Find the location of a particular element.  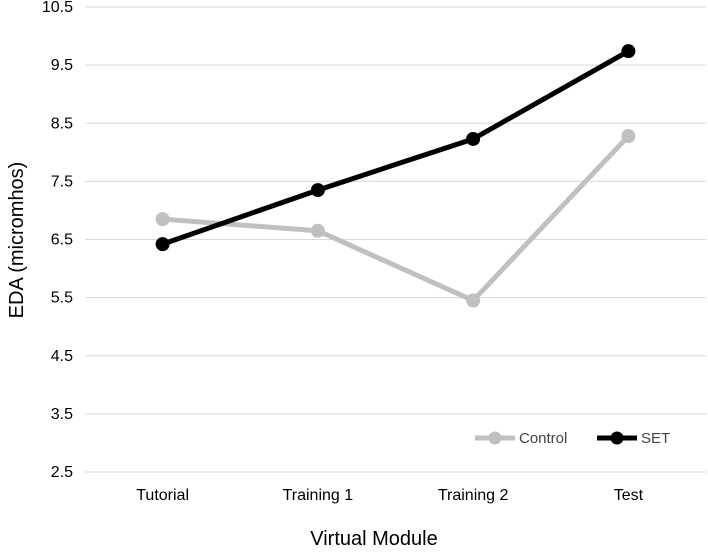

legend-set-label: SET is located at coordinates (655, 438).